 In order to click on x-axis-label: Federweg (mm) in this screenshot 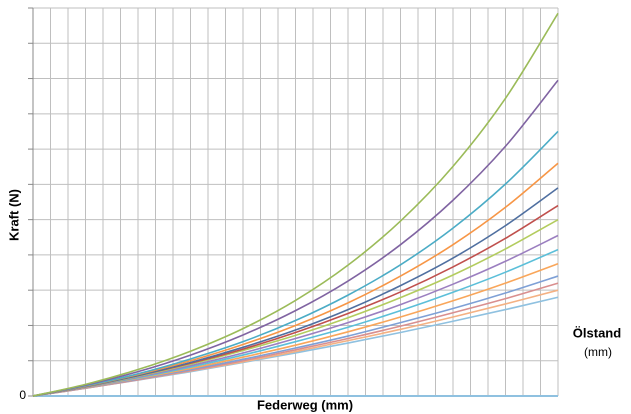, I will do `click(305, 404)`.